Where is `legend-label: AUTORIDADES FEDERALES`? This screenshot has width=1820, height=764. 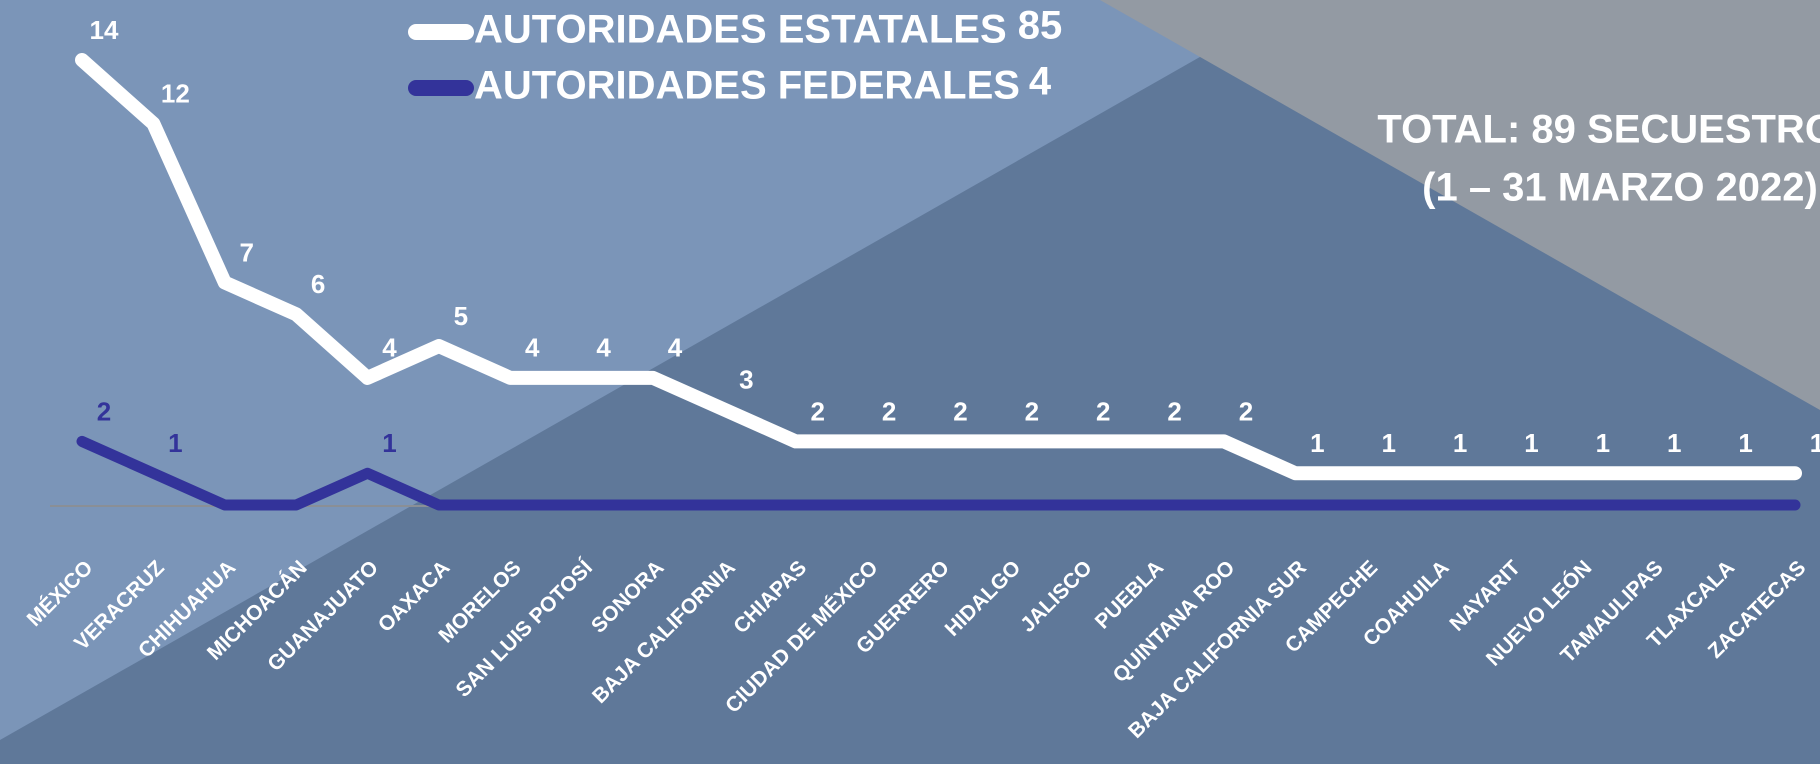
legend-label: AUTORIDADES FEDERALES is located at coordinates (747, 86).